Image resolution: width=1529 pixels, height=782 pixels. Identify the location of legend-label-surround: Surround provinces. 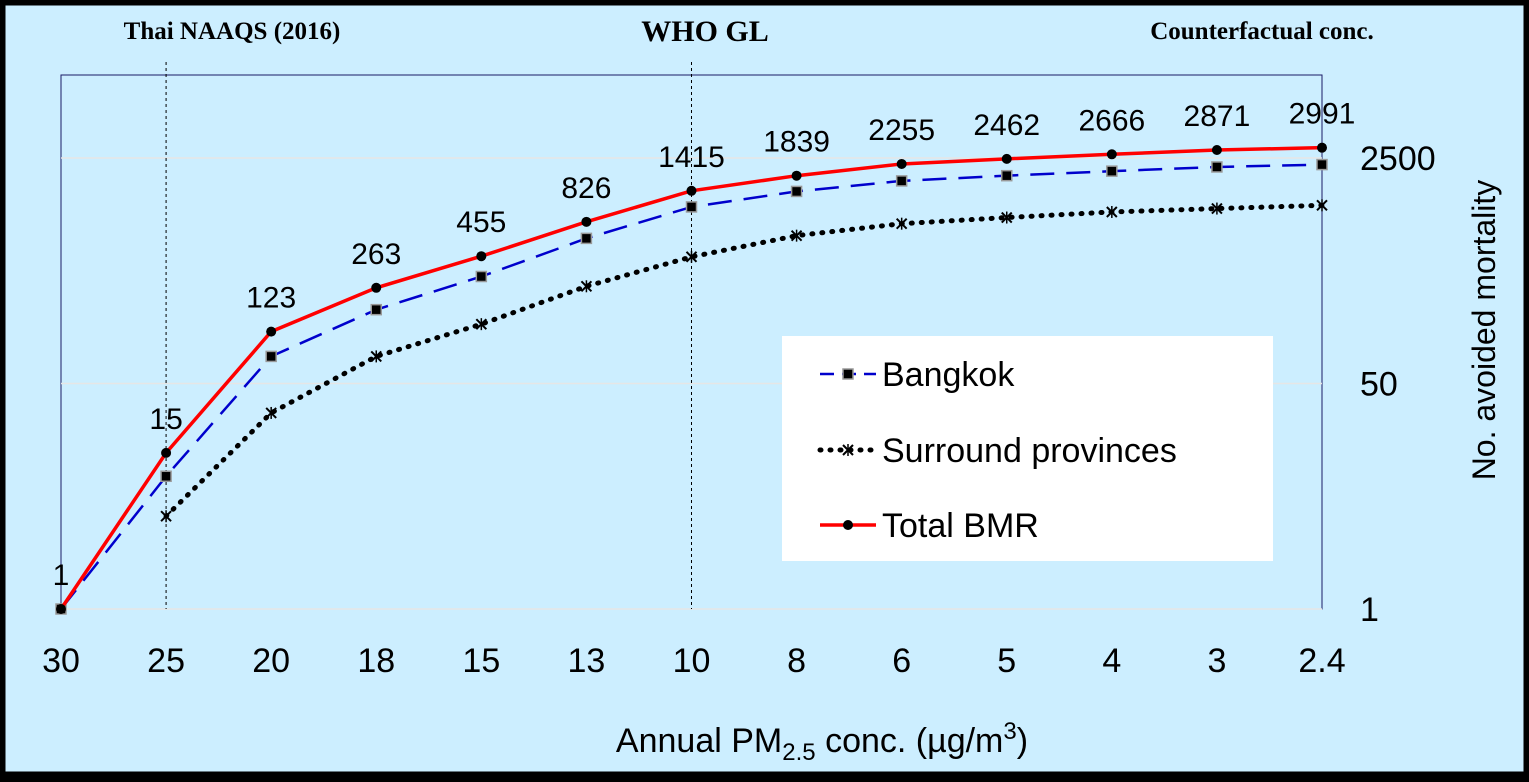
(1029, 451).